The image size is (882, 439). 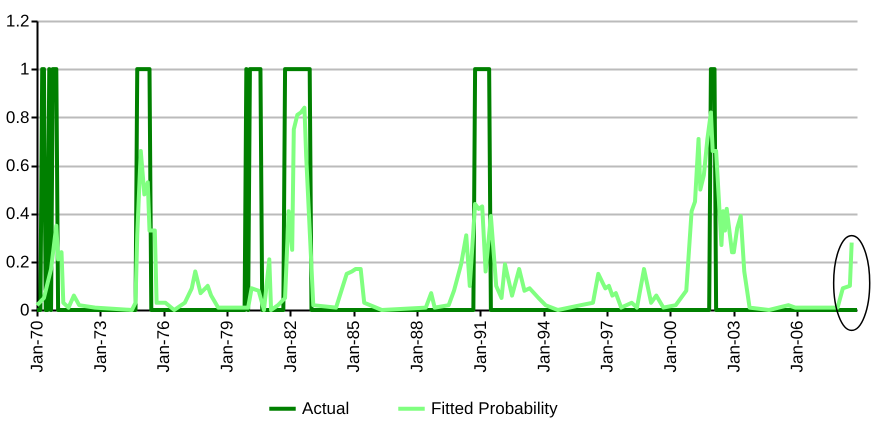 What do you see at coordinates (797, 346) in the screenshot?
I see `x-tick-label: Jan-06` at bounding box center [797, 346].